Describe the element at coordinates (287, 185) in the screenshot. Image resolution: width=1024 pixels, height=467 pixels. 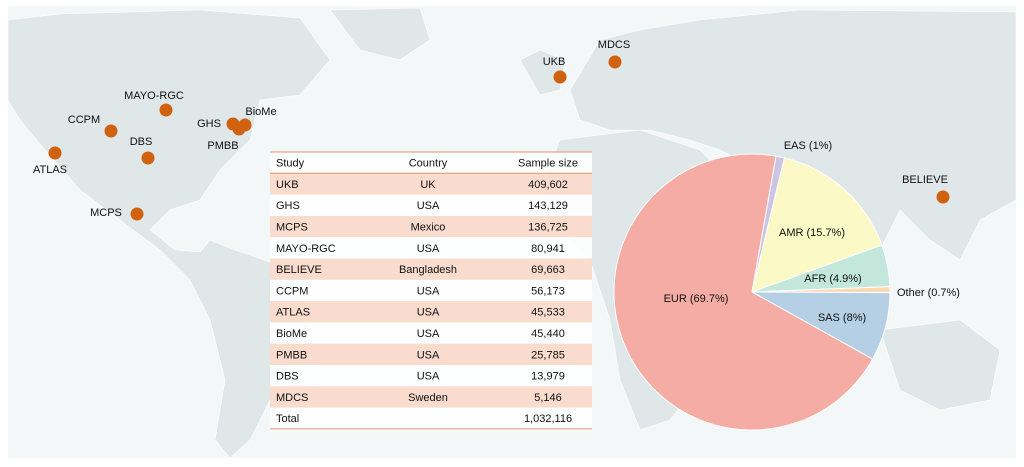
I see `table-cell: UKB` at that location.